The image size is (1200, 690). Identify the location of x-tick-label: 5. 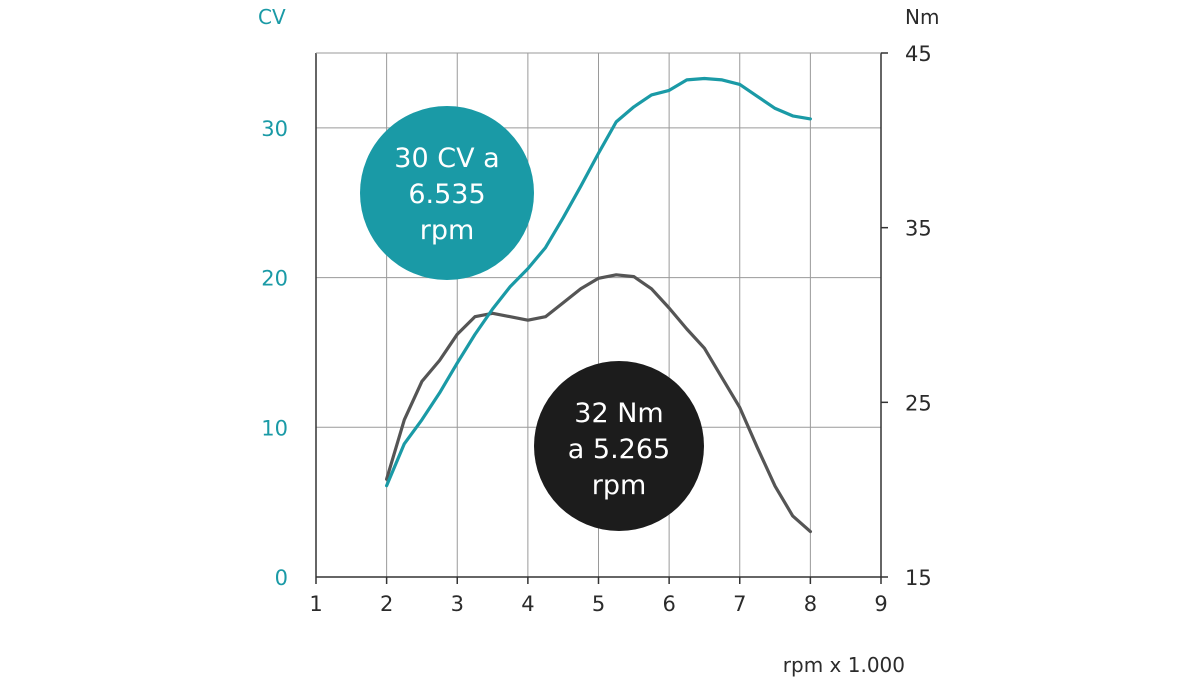
(598, 604).